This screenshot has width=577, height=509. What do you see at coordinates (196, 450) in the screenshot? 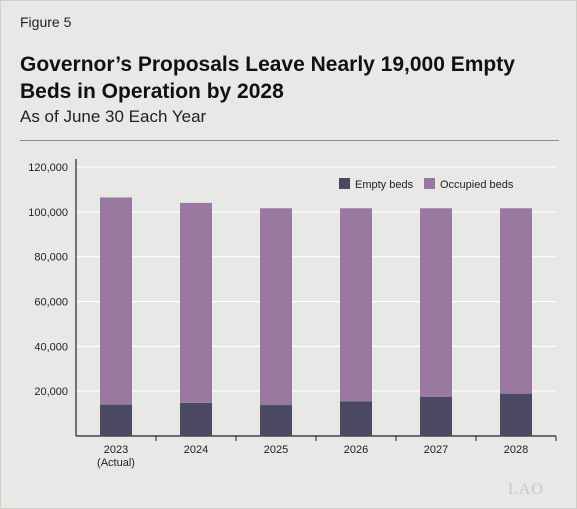
I see `x-tick-label: 2024` at bounding box center [196, 450].